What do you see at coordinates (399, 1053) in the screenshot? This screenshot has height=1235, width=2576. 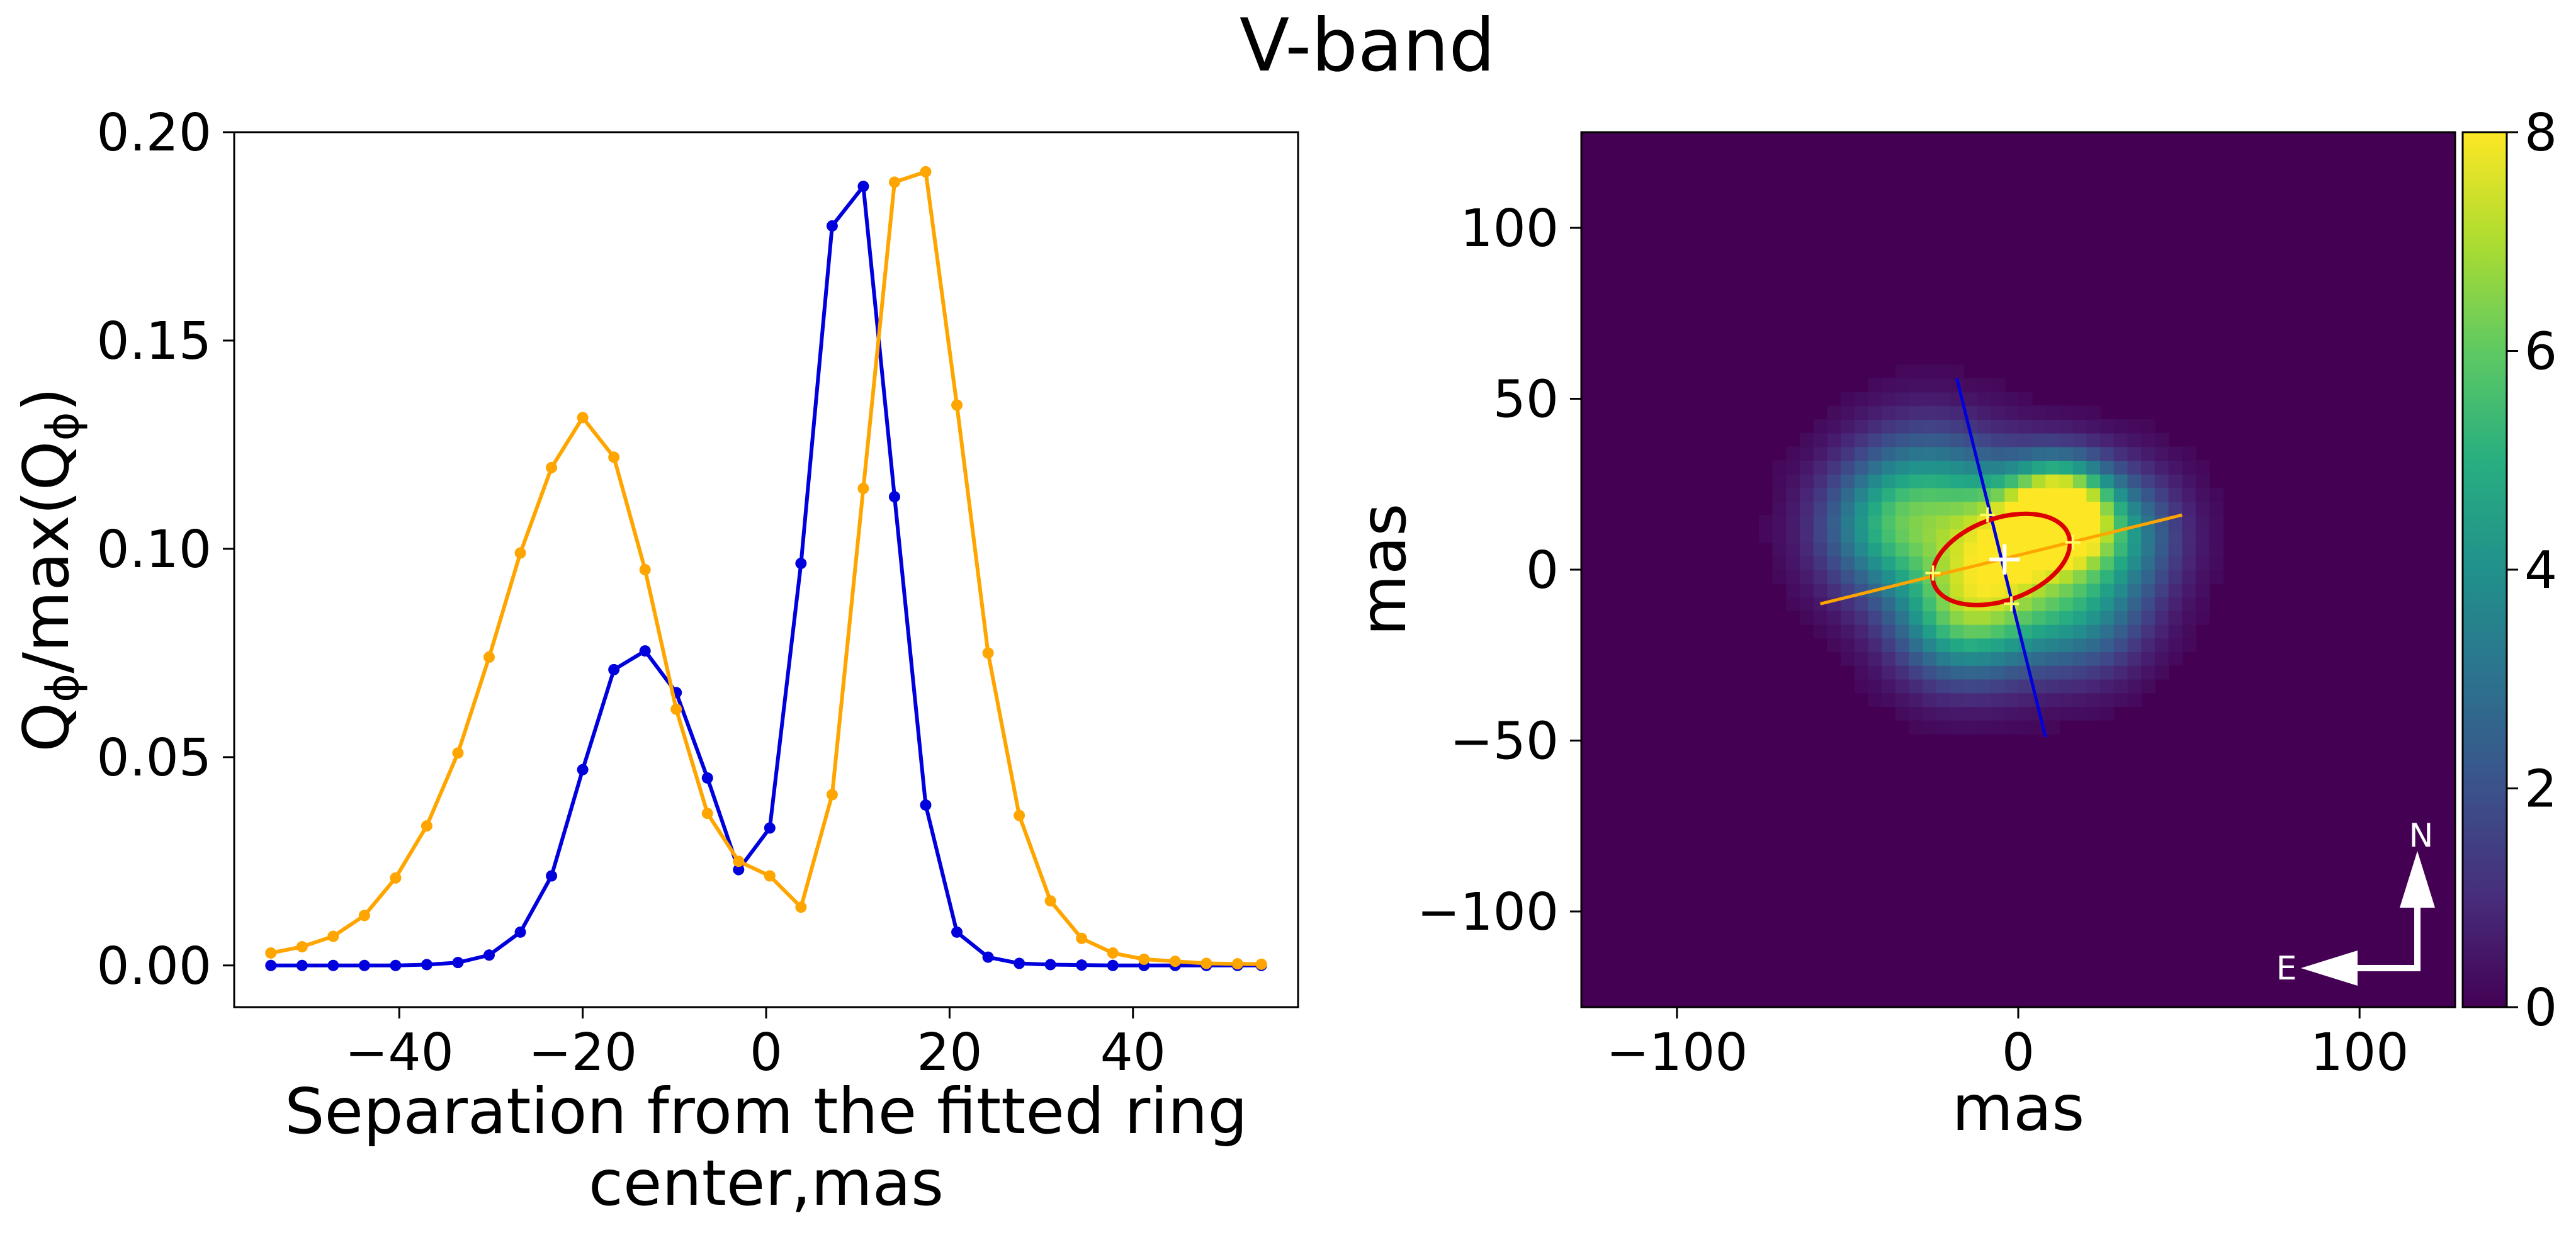 I see `x-tick-label: −40` at bounding box center [399, 1053].